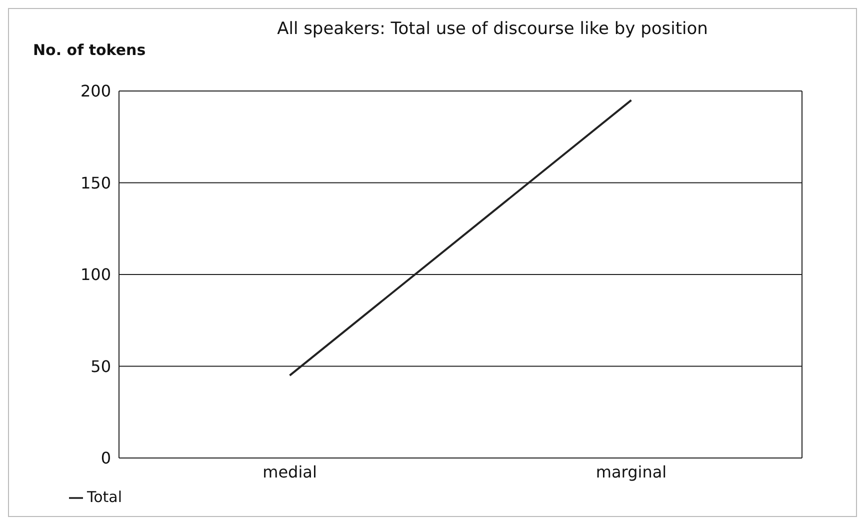 Image resolution: width=865 pixels, height=525 pixels. Describe the element at coordinates (105, 458) in the screenshot. I see `y-tick-label: 0` at that location.